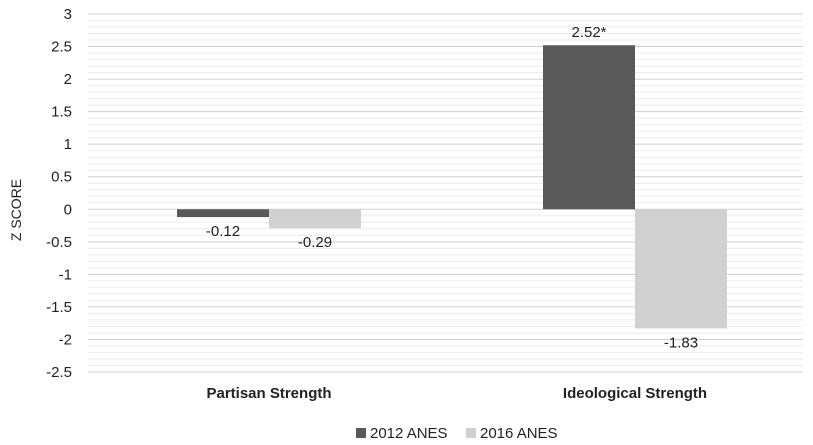 This screenshot has width=813, height=445. What do you see at coordinates (65, 274) in the screenshot?
I see `y-tick-label: -1` at bounding box center [65, 274].